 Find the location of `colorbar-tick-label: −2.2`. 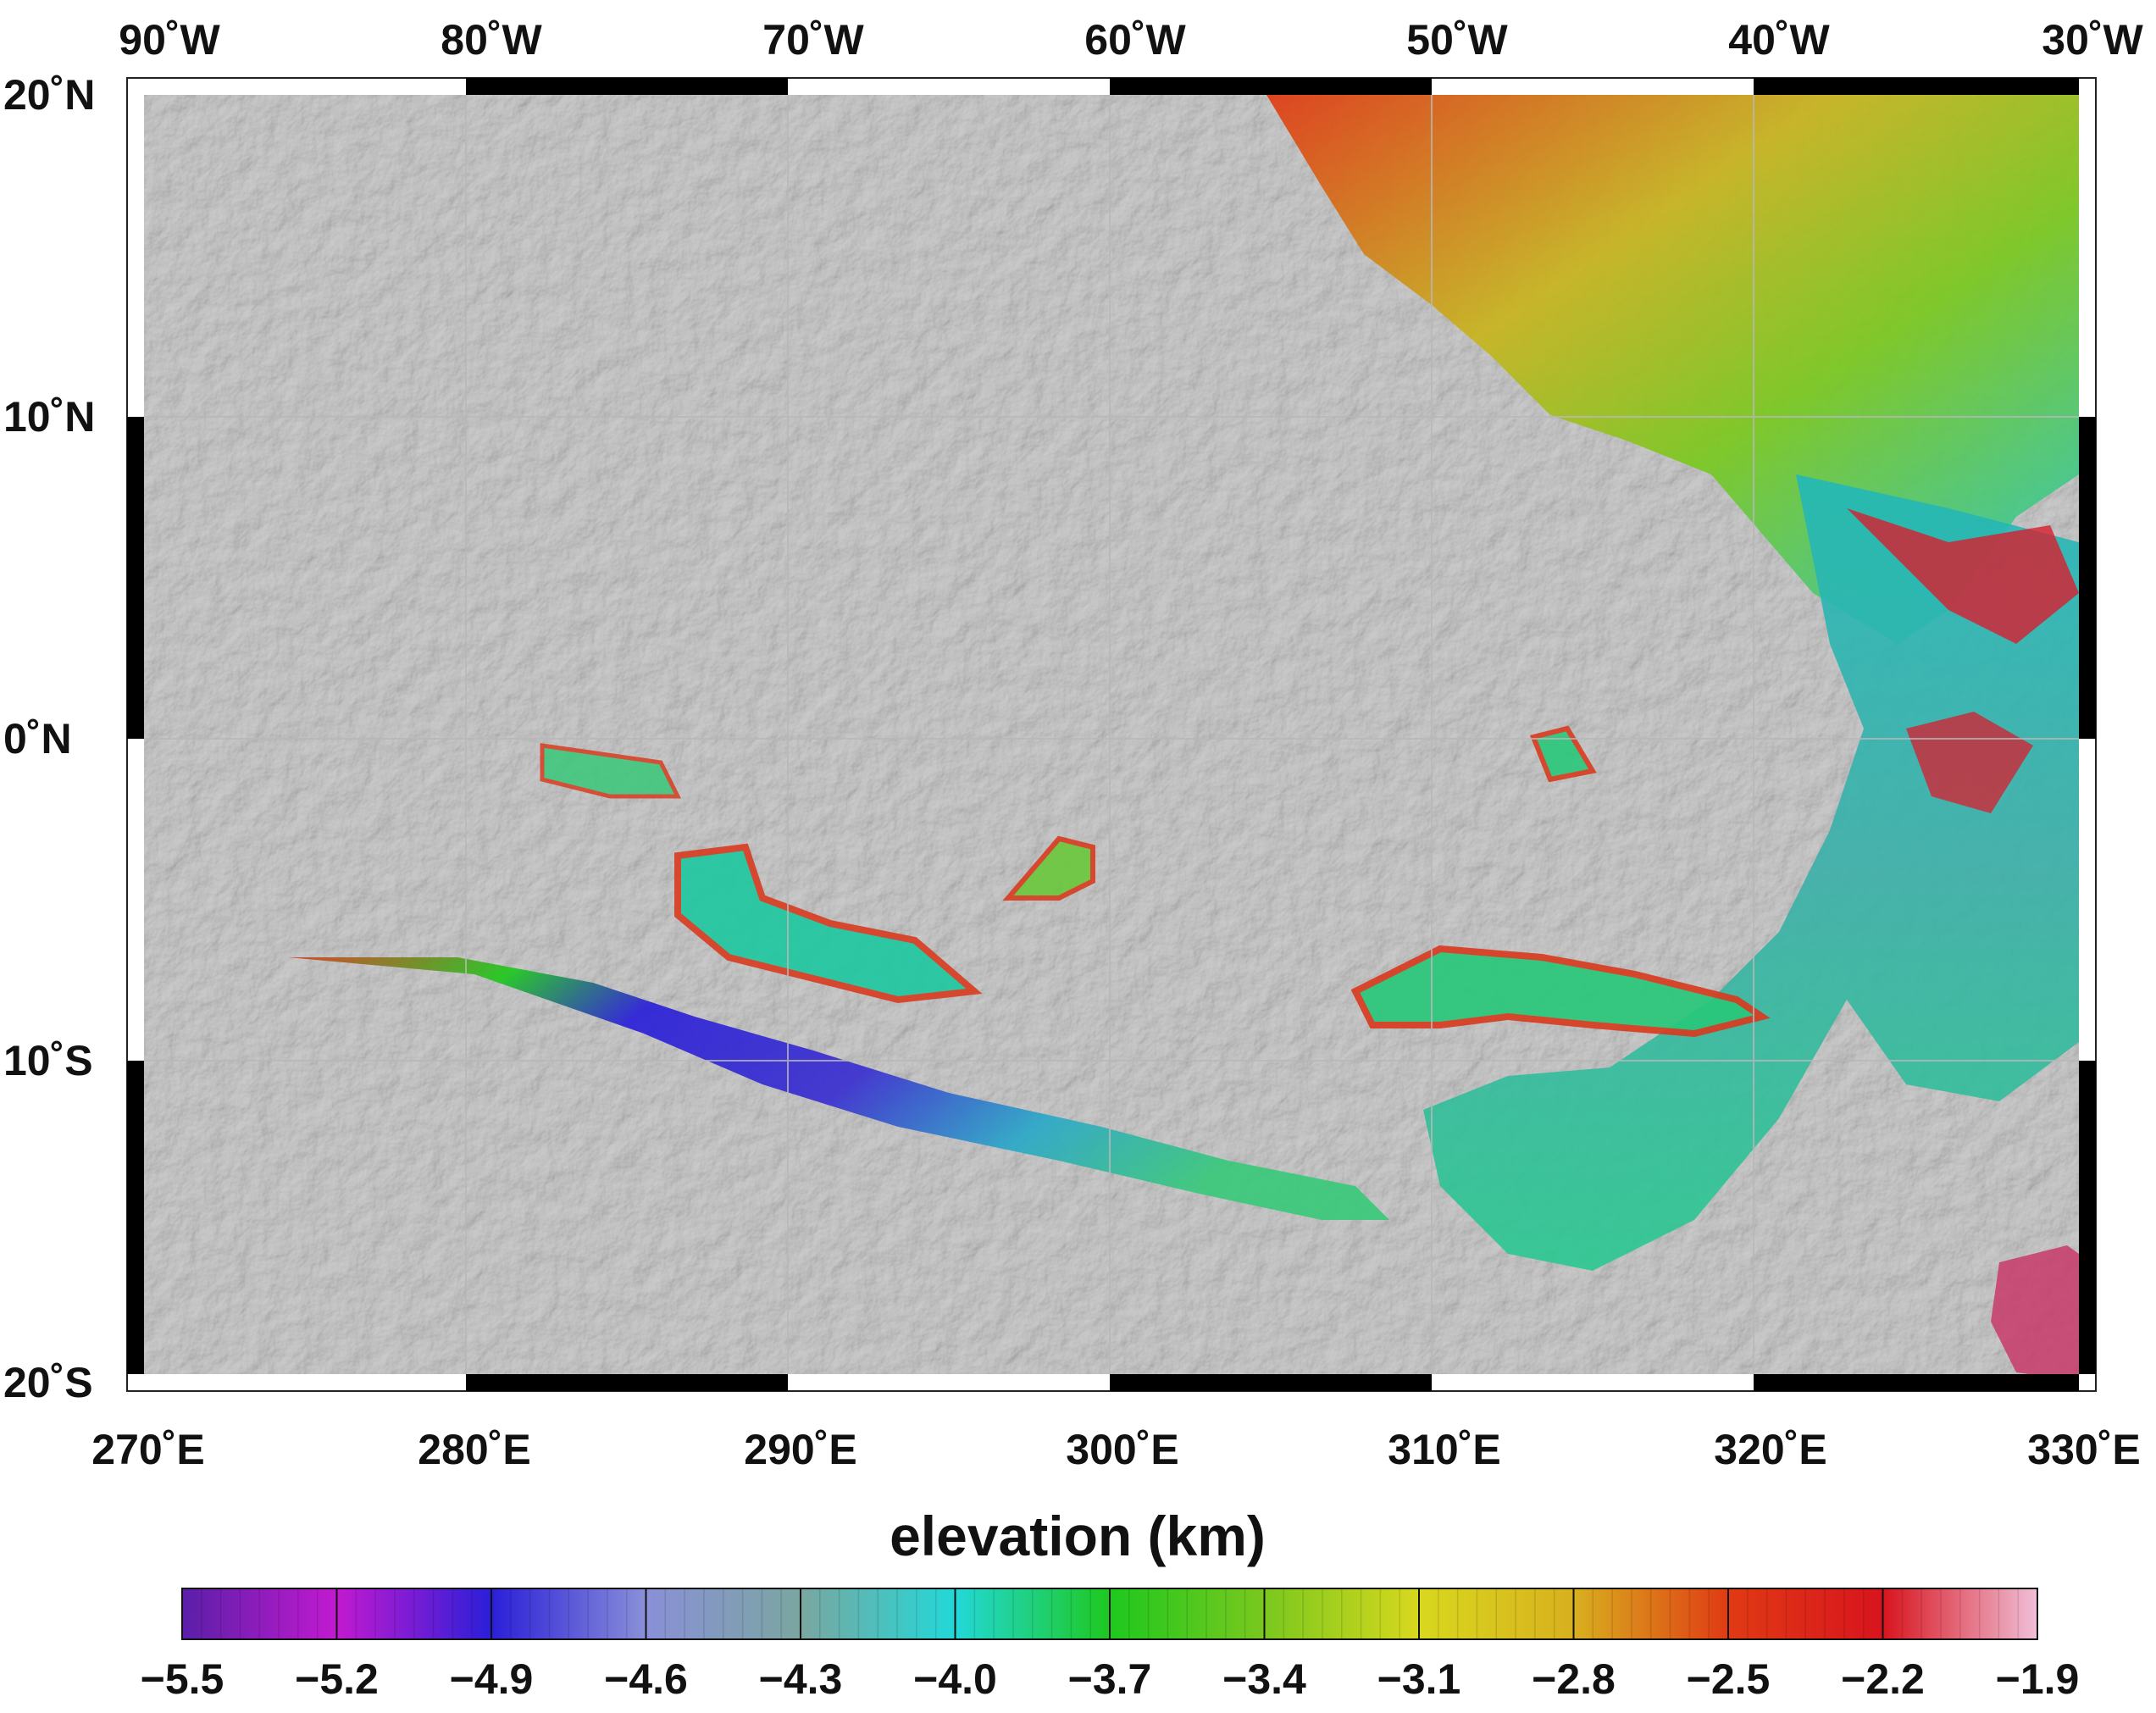

colorbar-tick-label: −2.2 is located at coordinates (1883, 1679).